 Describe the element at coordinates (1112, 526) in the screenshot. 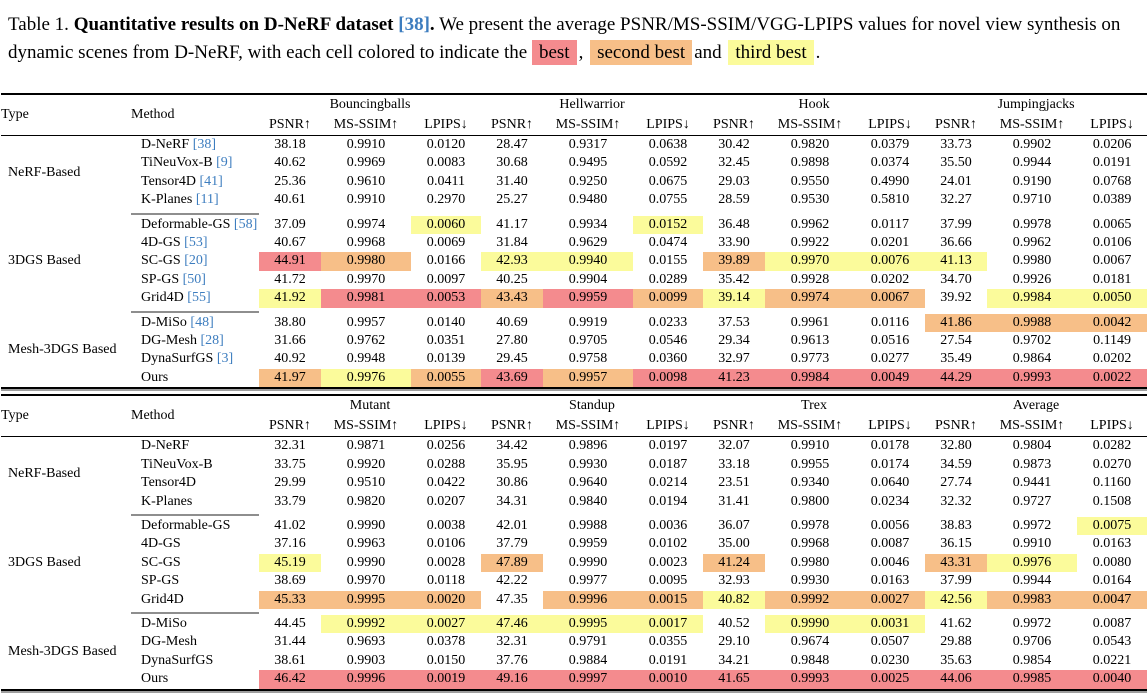

I see `metric-cell: 0.0075` at that location.